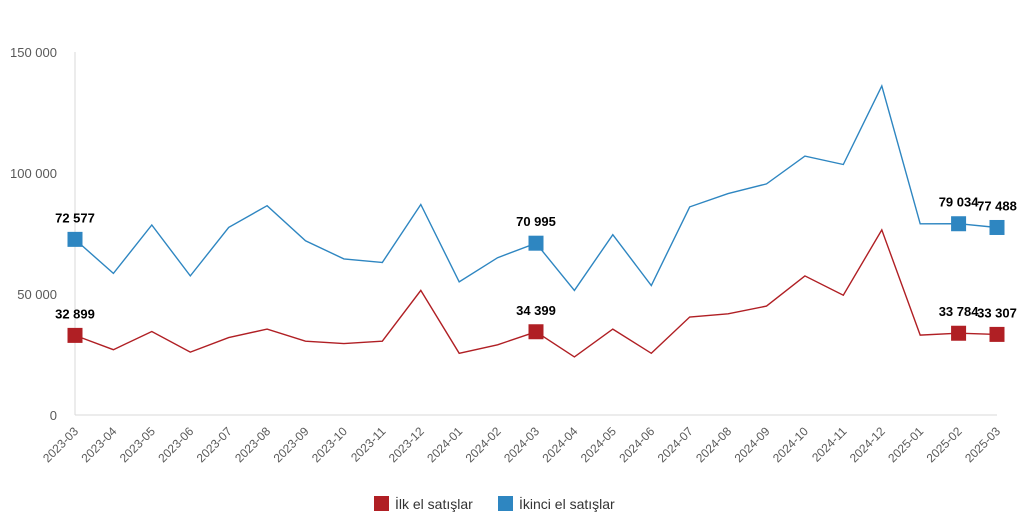  Describe the element at coordinates (521, 444) in the screenshot. I see `x-tick-label: 2024-03` at that location.